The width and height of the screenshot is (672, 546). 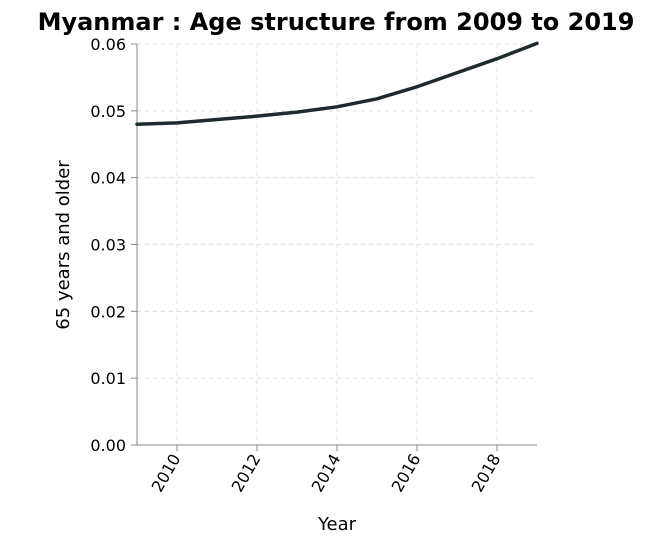 What do you see at coordinates (108, 178) in the screenshot?
I see `y-tick-label: 0.04` at bounding box center [108, 178].